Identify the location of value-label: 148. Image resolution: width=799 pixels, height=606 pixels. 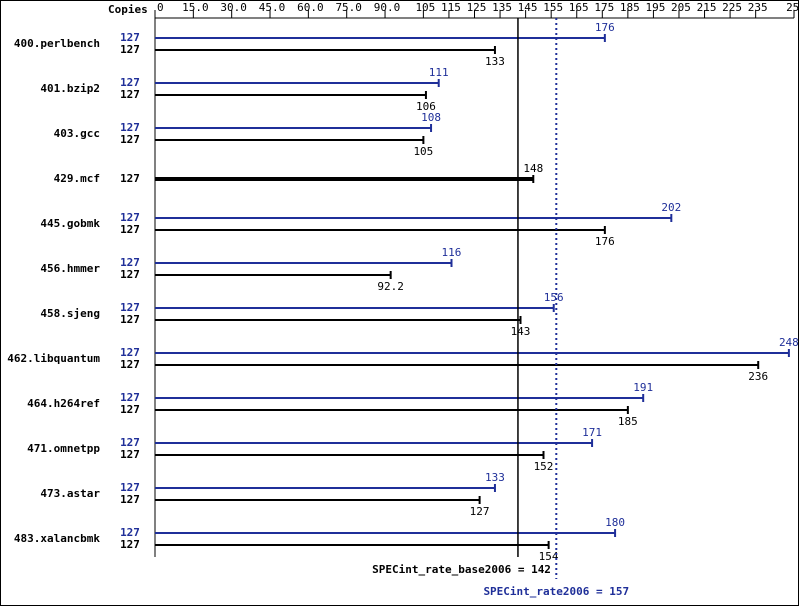
(533, 168).